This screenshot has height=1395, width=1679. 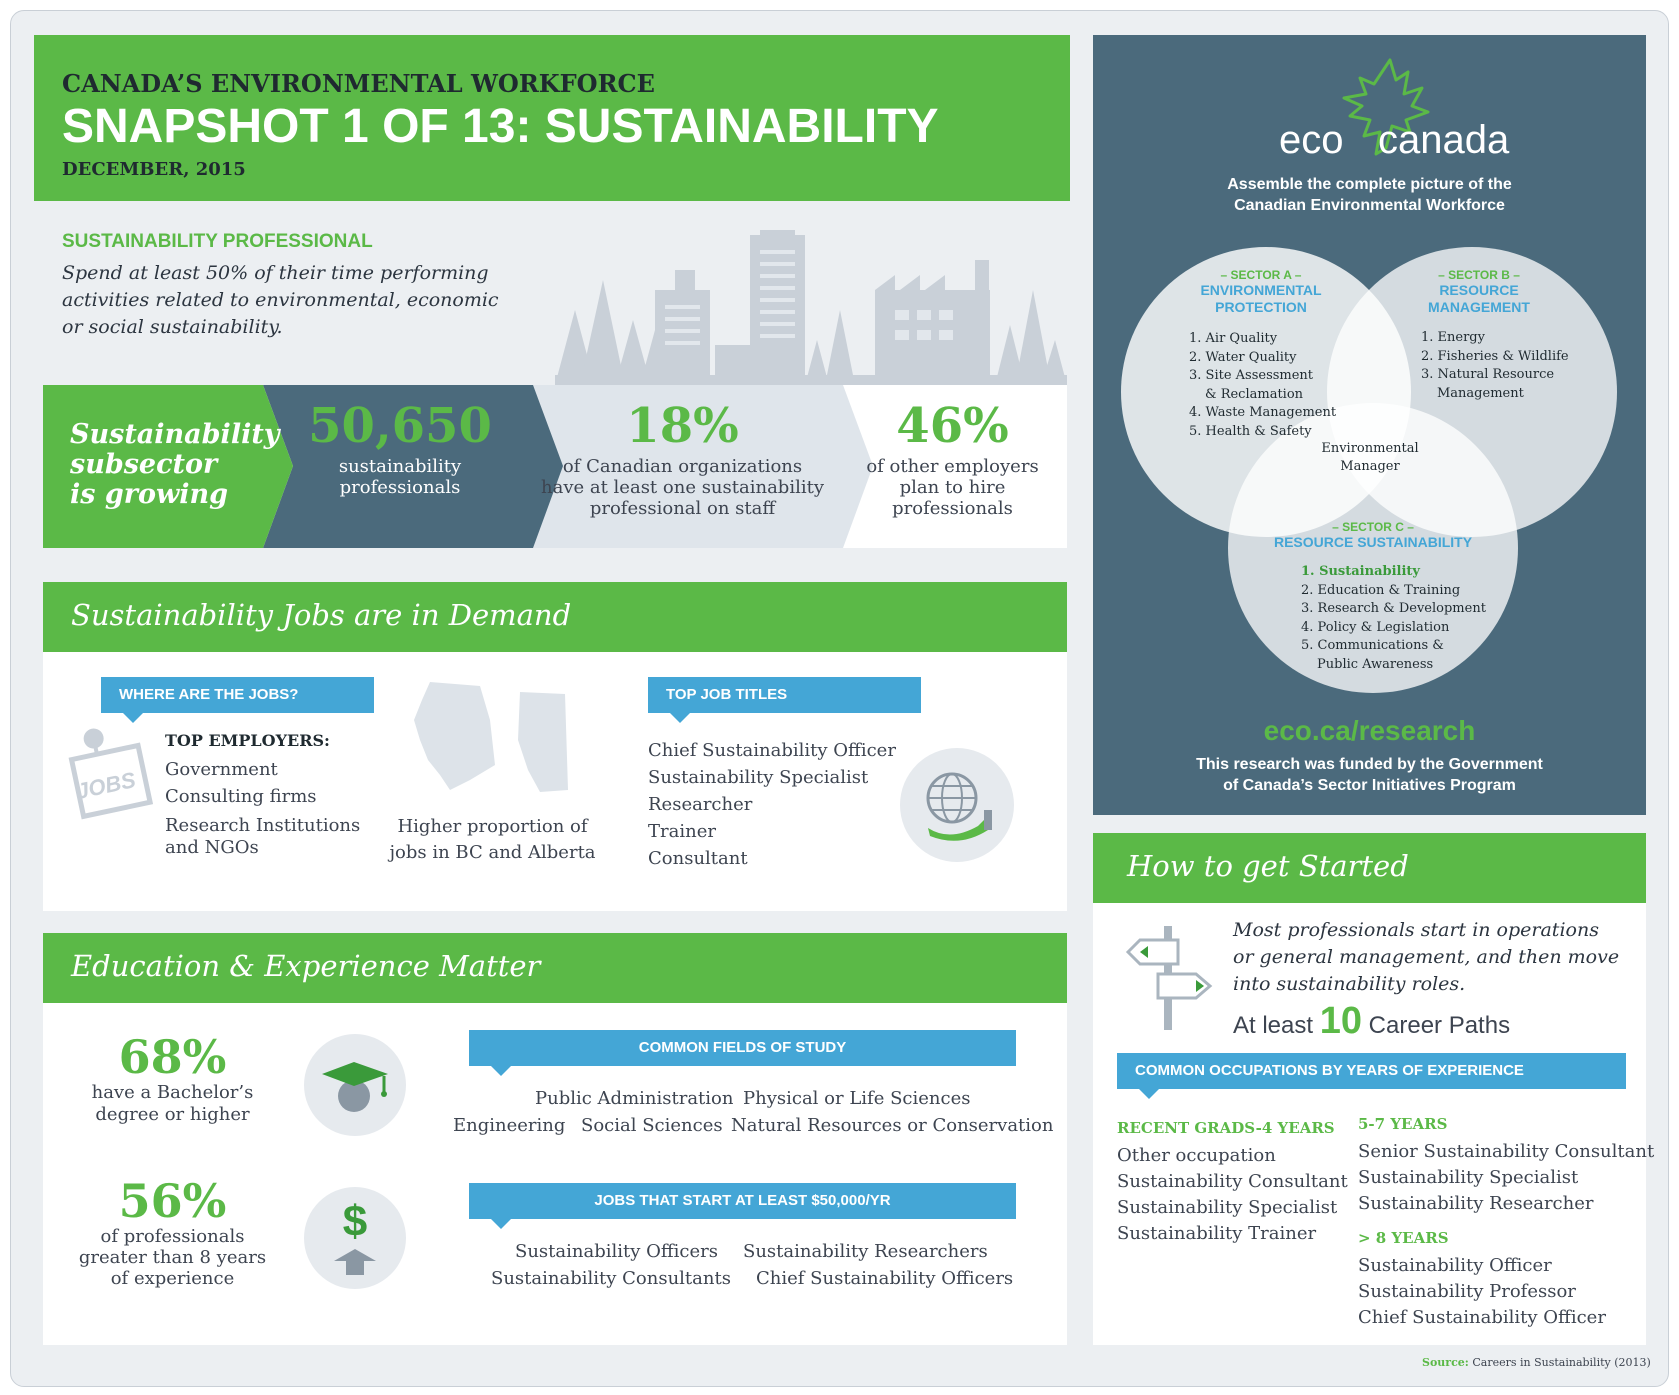 What do you see at coordinates (1373, 548) in the screenshot?
I see `sector-c-circle` at bounding box center [1373, 548].